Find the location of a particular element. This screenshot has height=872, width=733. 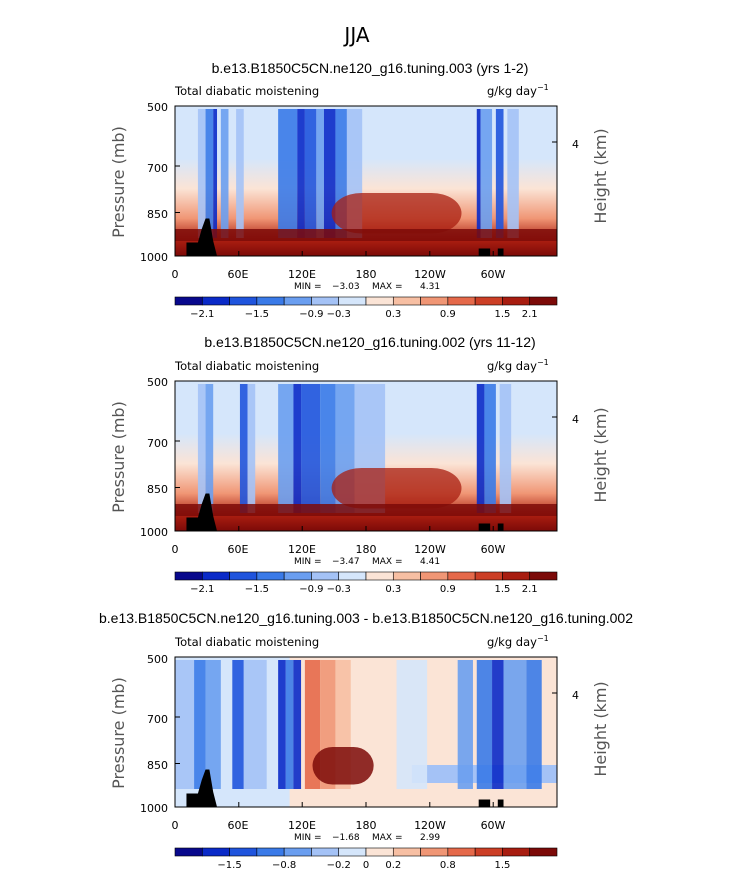

colorbar-tick-label: −0.3 is located at coordinates (339, 589).